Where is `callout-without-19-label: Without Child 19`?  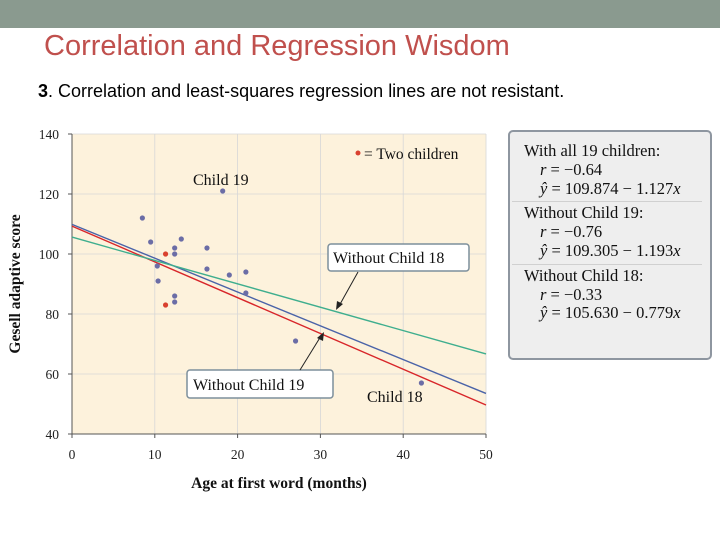
callout-without-19-label: Without Child 19 is located at coordinates (248, 385).